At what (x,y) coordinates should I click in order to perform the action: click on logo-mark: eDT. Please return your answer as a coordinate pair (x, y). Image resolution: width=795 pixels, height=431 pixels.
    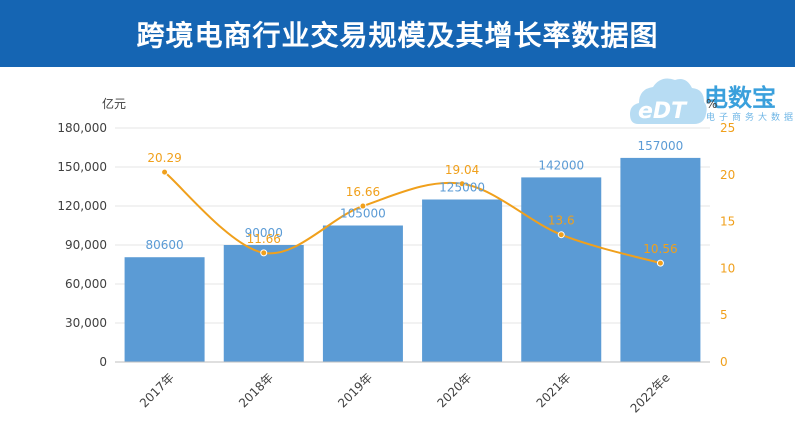
    Looking at the image, I should click on (663, 111).